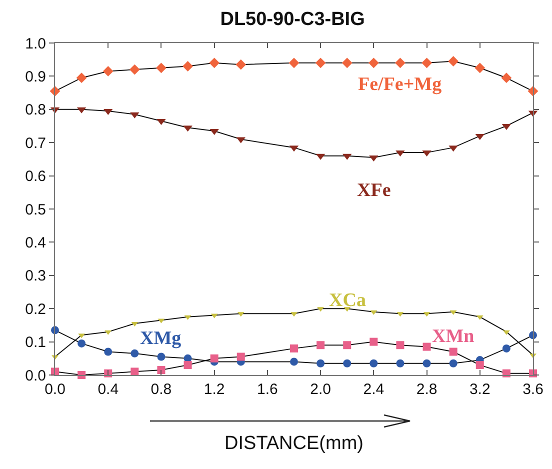 This screenshot has width=552, height=469. Describe the element at coordinates (161, 338) in the screenshot. I see `series-label: XMg` at that location.